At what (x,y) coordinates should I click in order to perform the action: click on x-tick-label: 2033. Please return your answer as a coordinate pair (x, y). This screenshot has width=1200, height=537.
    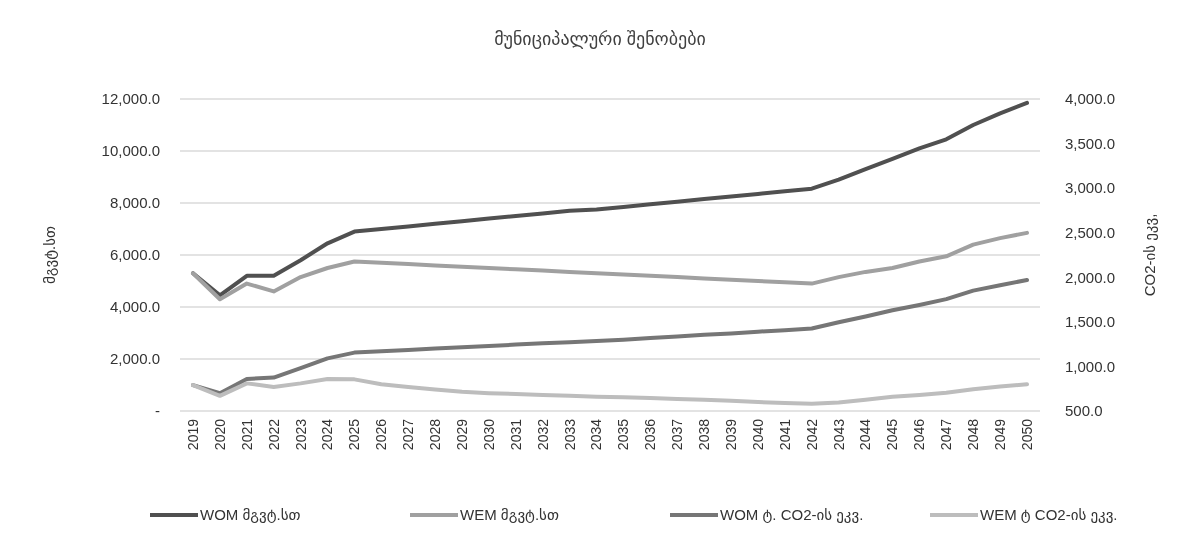
    Looking at the image, I should click on (569, 434).